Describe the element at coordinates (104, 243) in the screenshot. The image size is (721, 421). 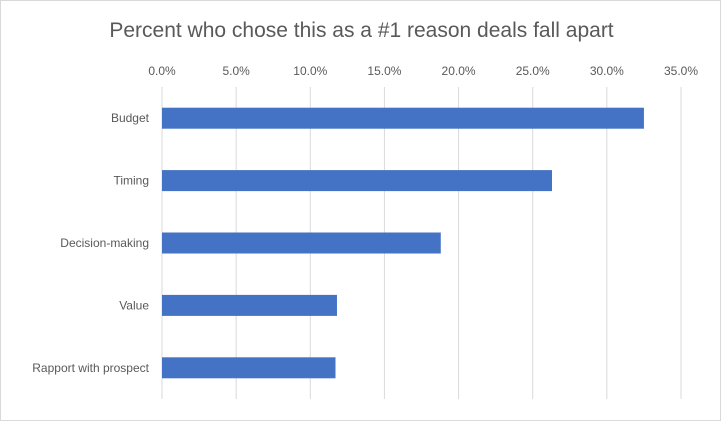
I see `category-label: Decision-making` at that location.